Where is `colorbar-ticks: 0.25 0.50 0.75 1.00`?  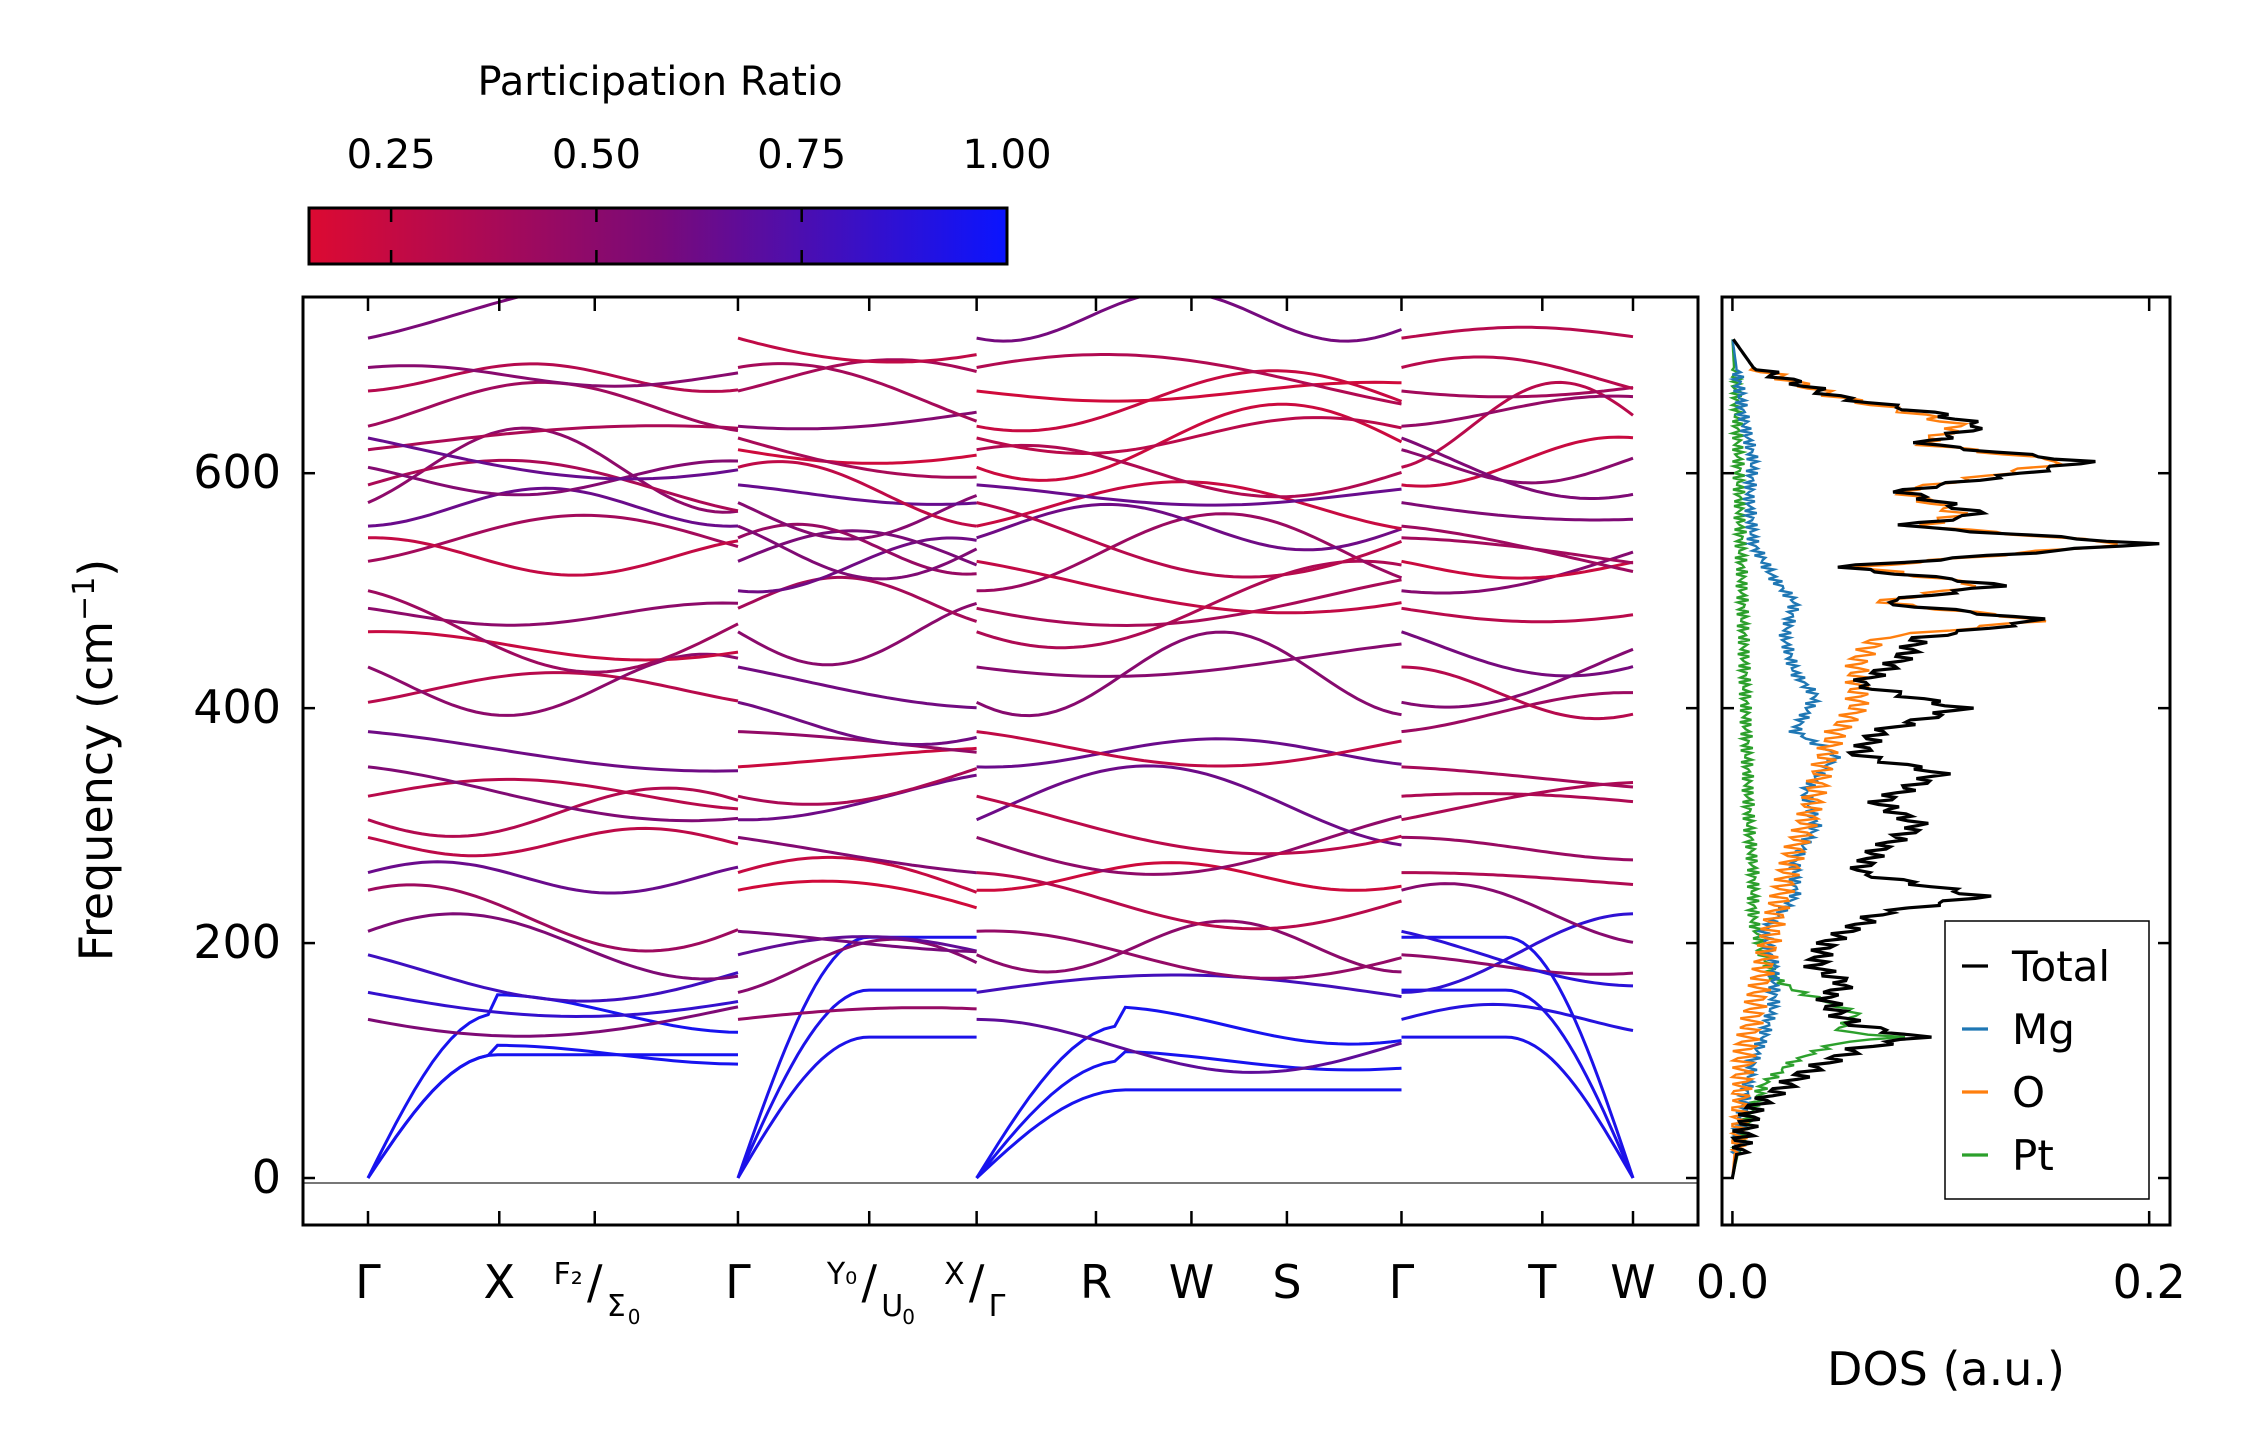
colorbar-ticks: 0.25 0.50 0.75 1.00 is located at coordinates (699, 198).